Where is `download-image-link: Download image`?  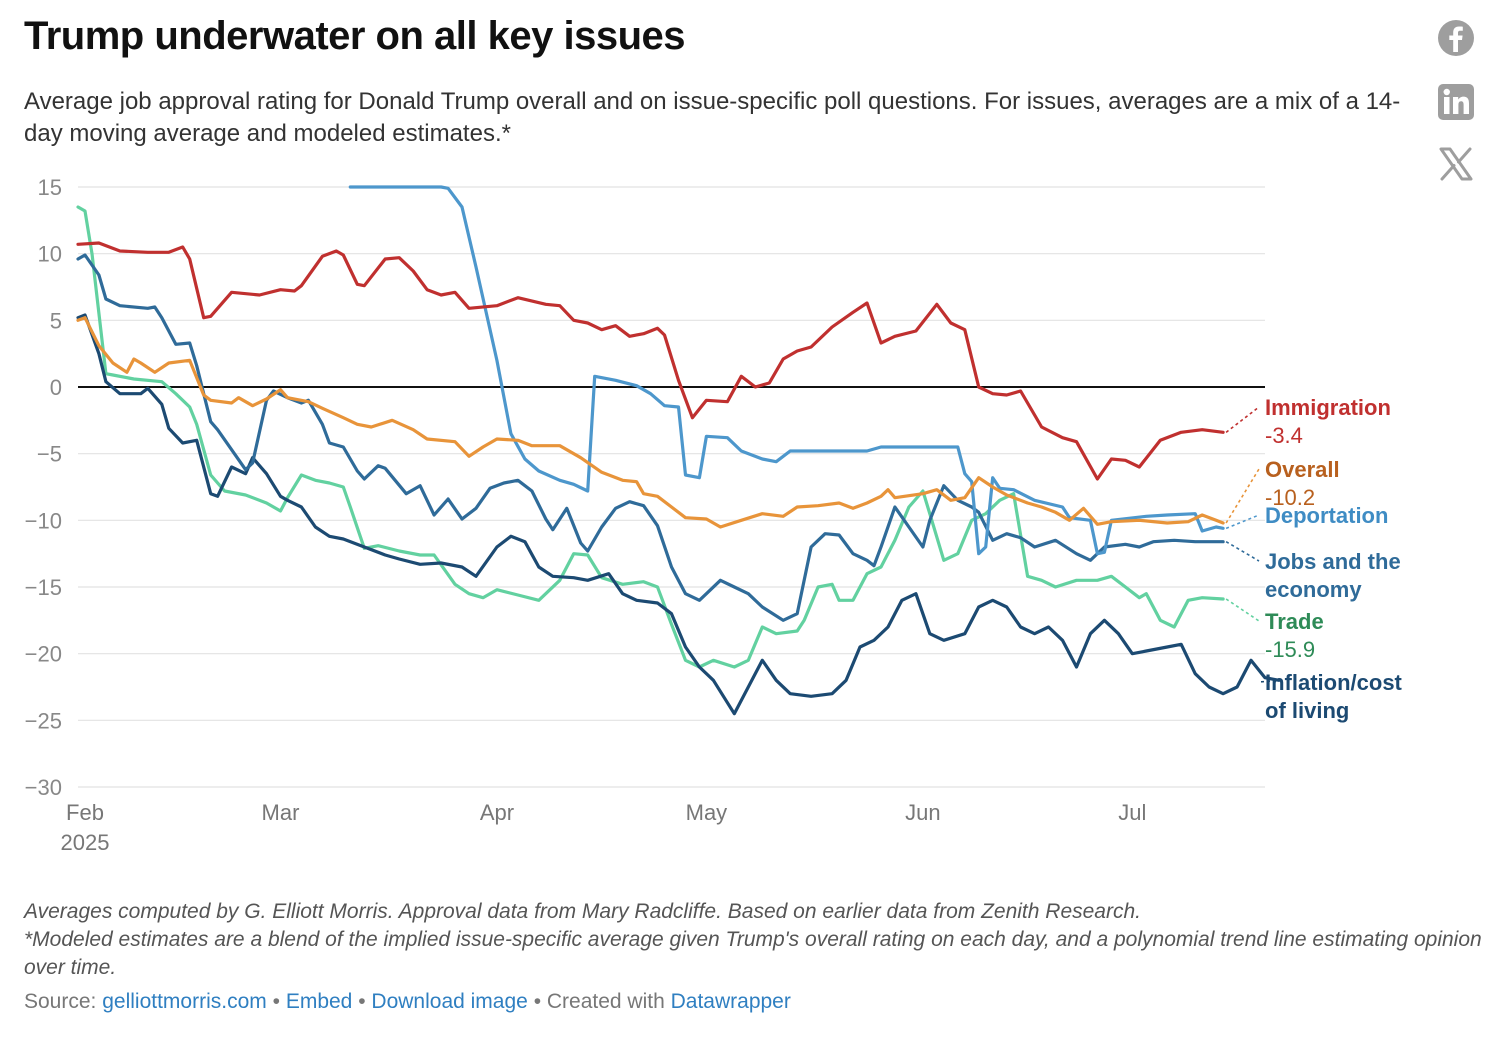 download-image-link: Download image is located at coordinates (449, 1001).